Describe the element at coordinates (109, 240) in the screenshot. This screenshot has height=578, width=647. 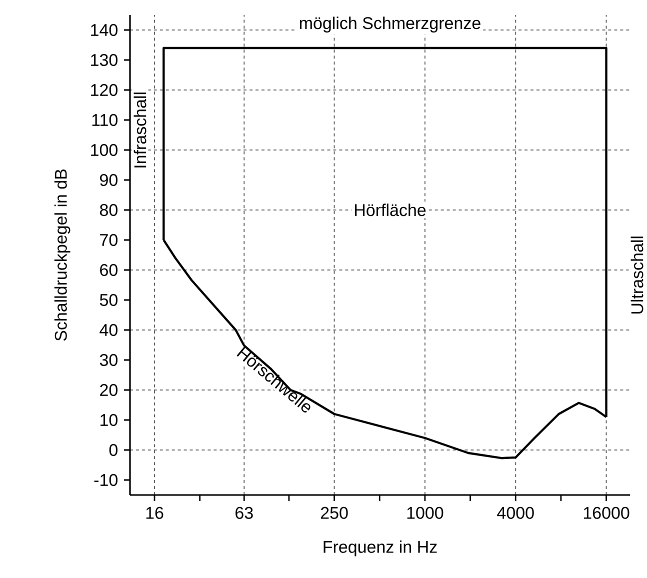
I see `y-tick-label: 70` at that location.